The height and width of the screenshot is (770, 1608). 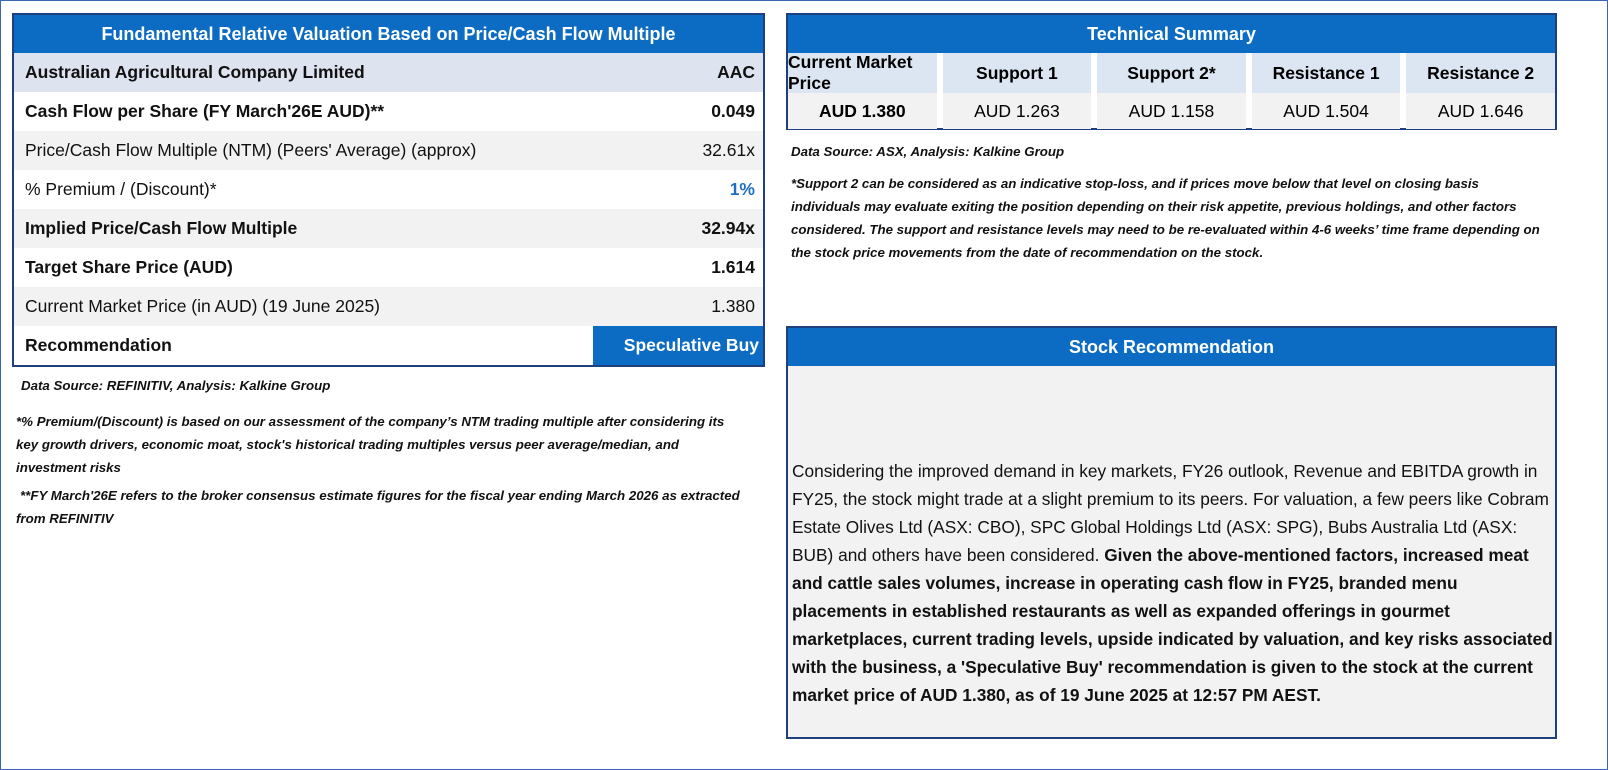 What do you see at coordinates (121, 189) in the screenshot?
I see `row-label: % Premium / (Discount)*` at bounding box center [121, 189].